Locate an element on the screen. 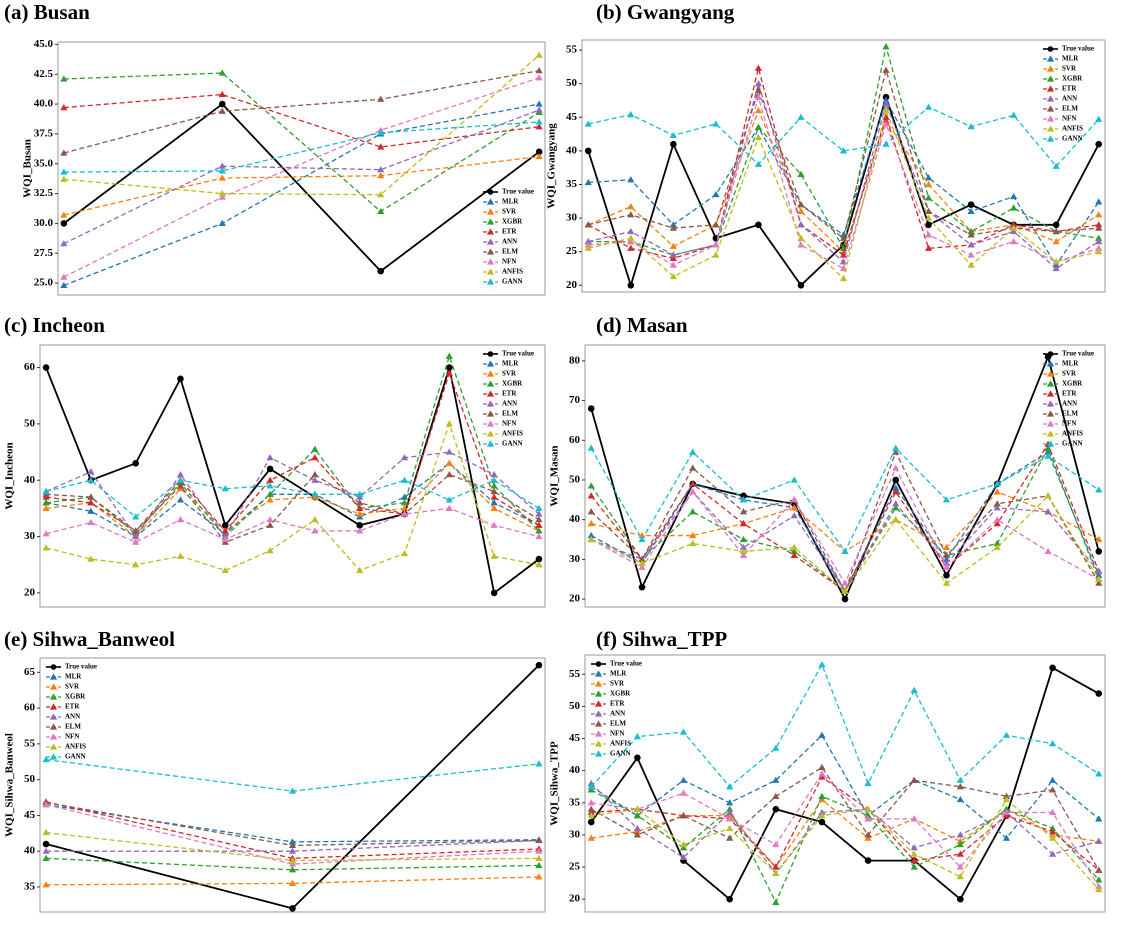  y-tick-label: 25.0 is located at coordinates (44, 283).